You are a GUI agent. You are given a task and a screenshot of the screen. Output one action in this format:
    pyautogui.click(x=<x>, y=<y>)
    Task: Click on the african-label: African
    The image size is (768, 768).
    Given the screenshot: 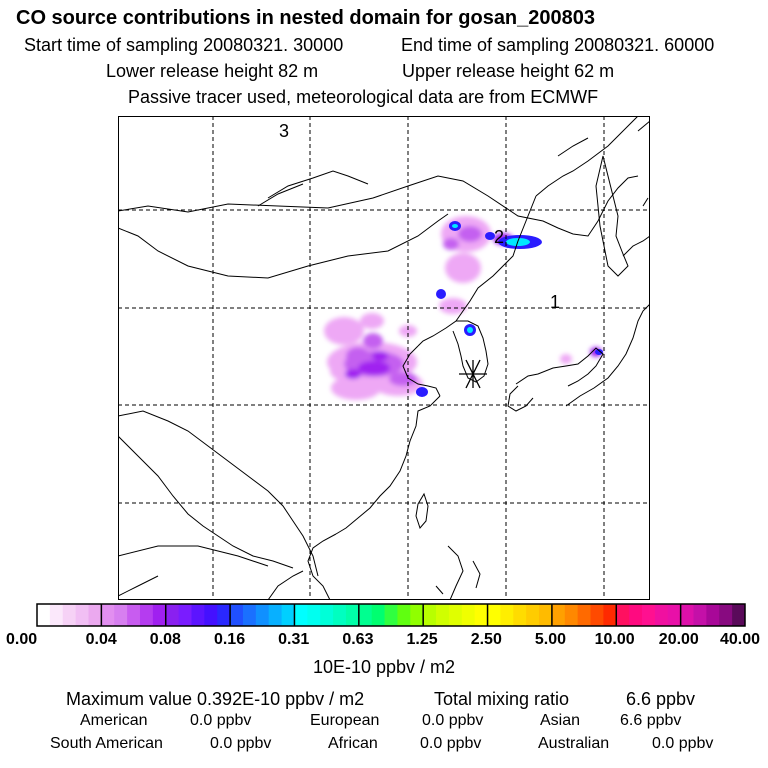 What is the action you would take?
    pyautogui.click(x=353, y=743)
    